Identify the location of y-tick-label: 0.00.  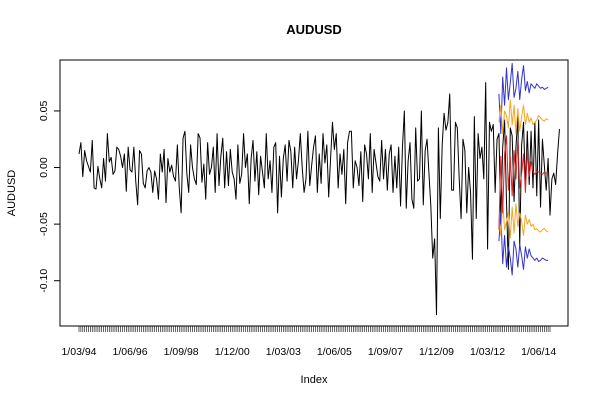
(44, 167).